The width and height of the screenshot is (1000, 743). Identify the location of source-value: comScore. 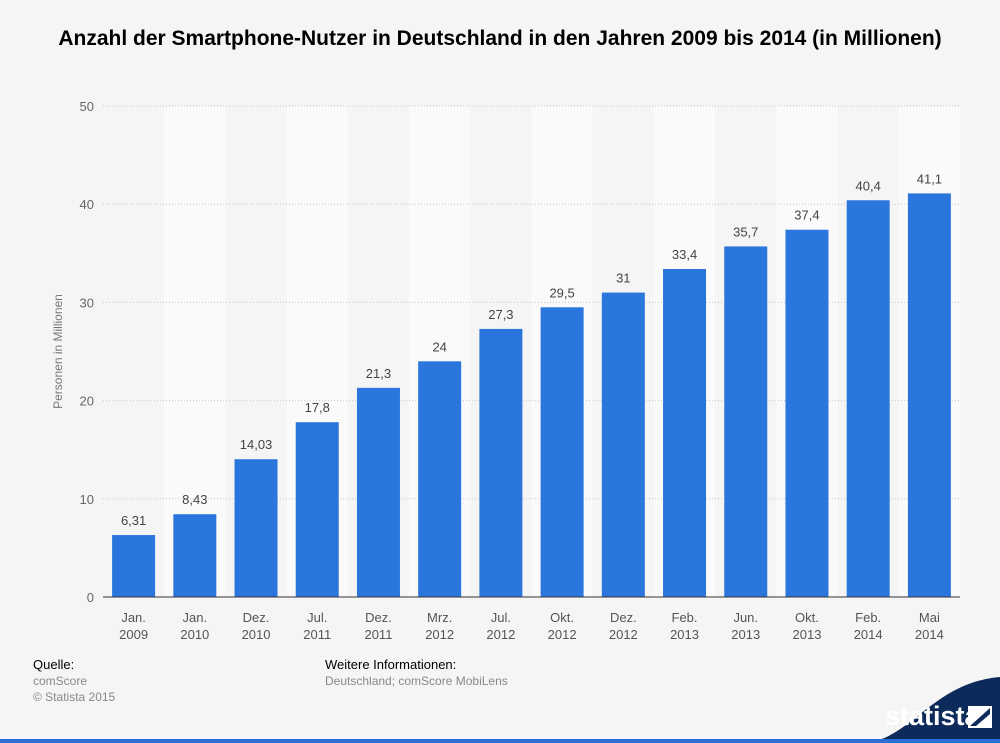
(60, 681).